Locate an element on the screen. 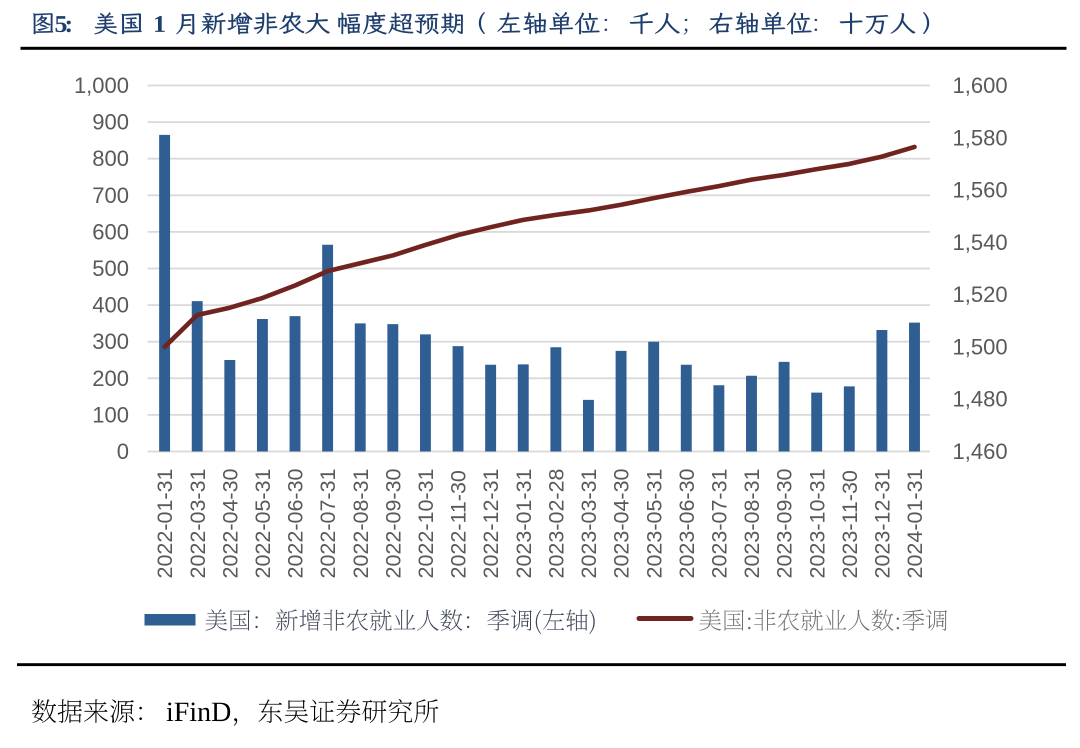 The height and width of the screenshot is (748, 1080). svg-text: 1,520 is located at coordinates (980, 294).